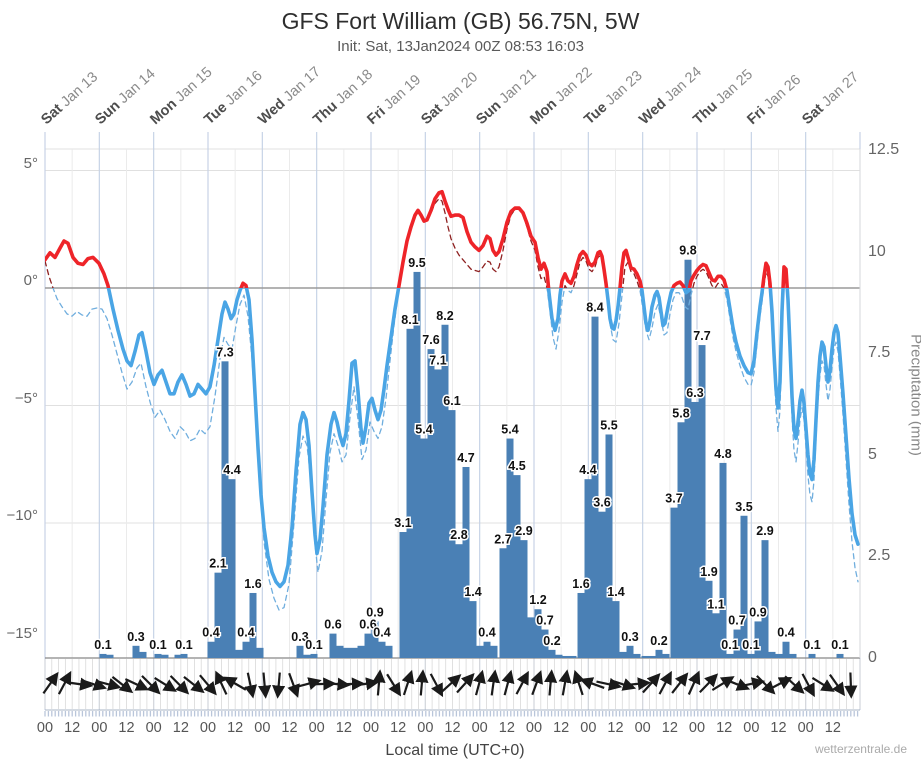 Image resolution: width=921 pixels, height=768 pixels. Describe the element at coordinates (472, 592) in the screenshot. I see `precip-value-label: 1.4` at that location.